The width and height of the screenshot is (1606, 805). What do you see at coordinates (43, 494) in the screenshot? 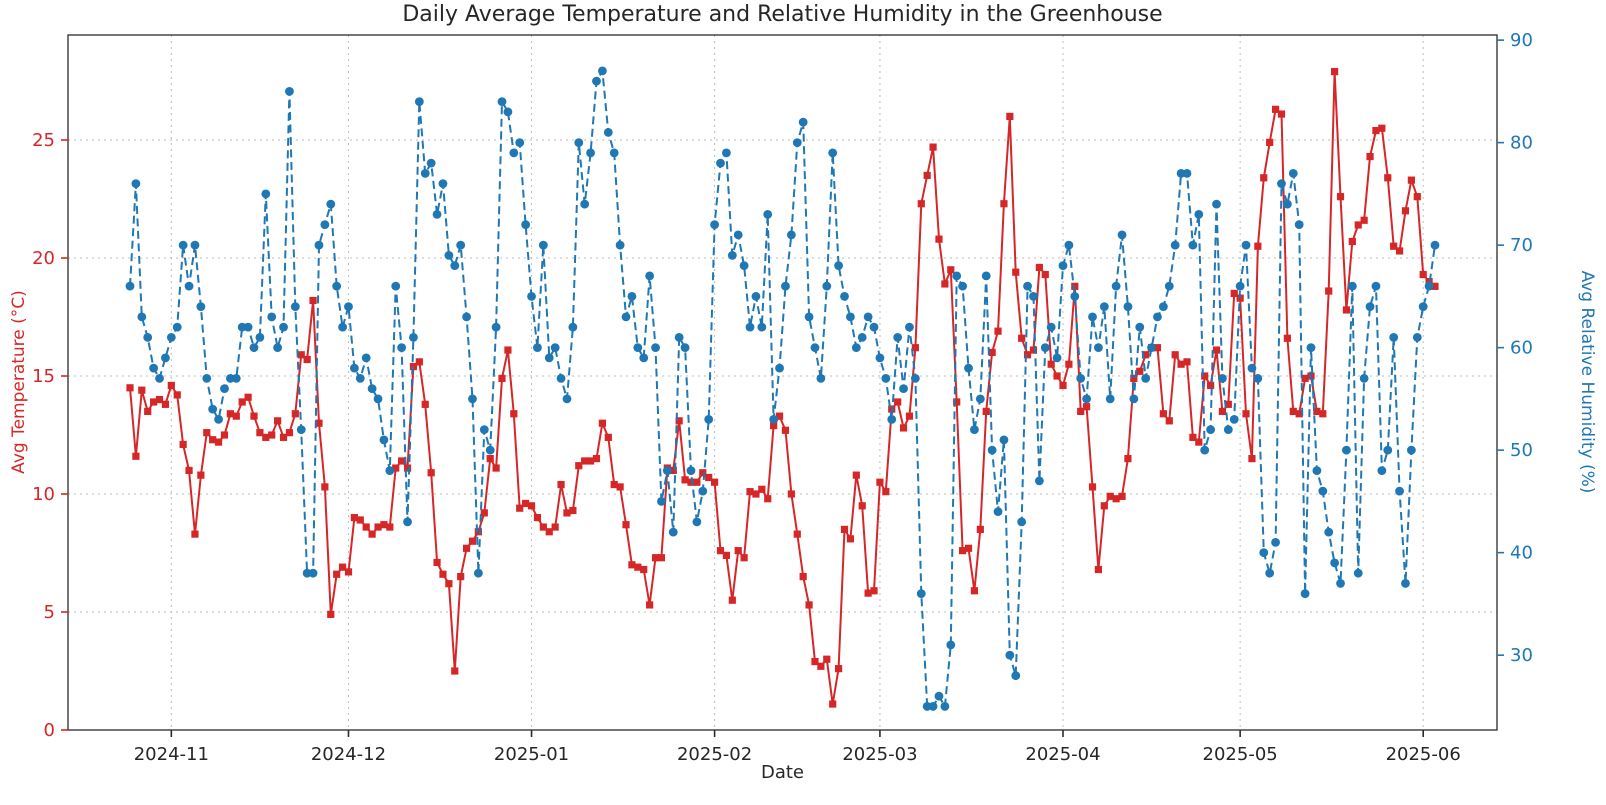
I see `left-tick-label: 10` at bounding box center [43, 494].